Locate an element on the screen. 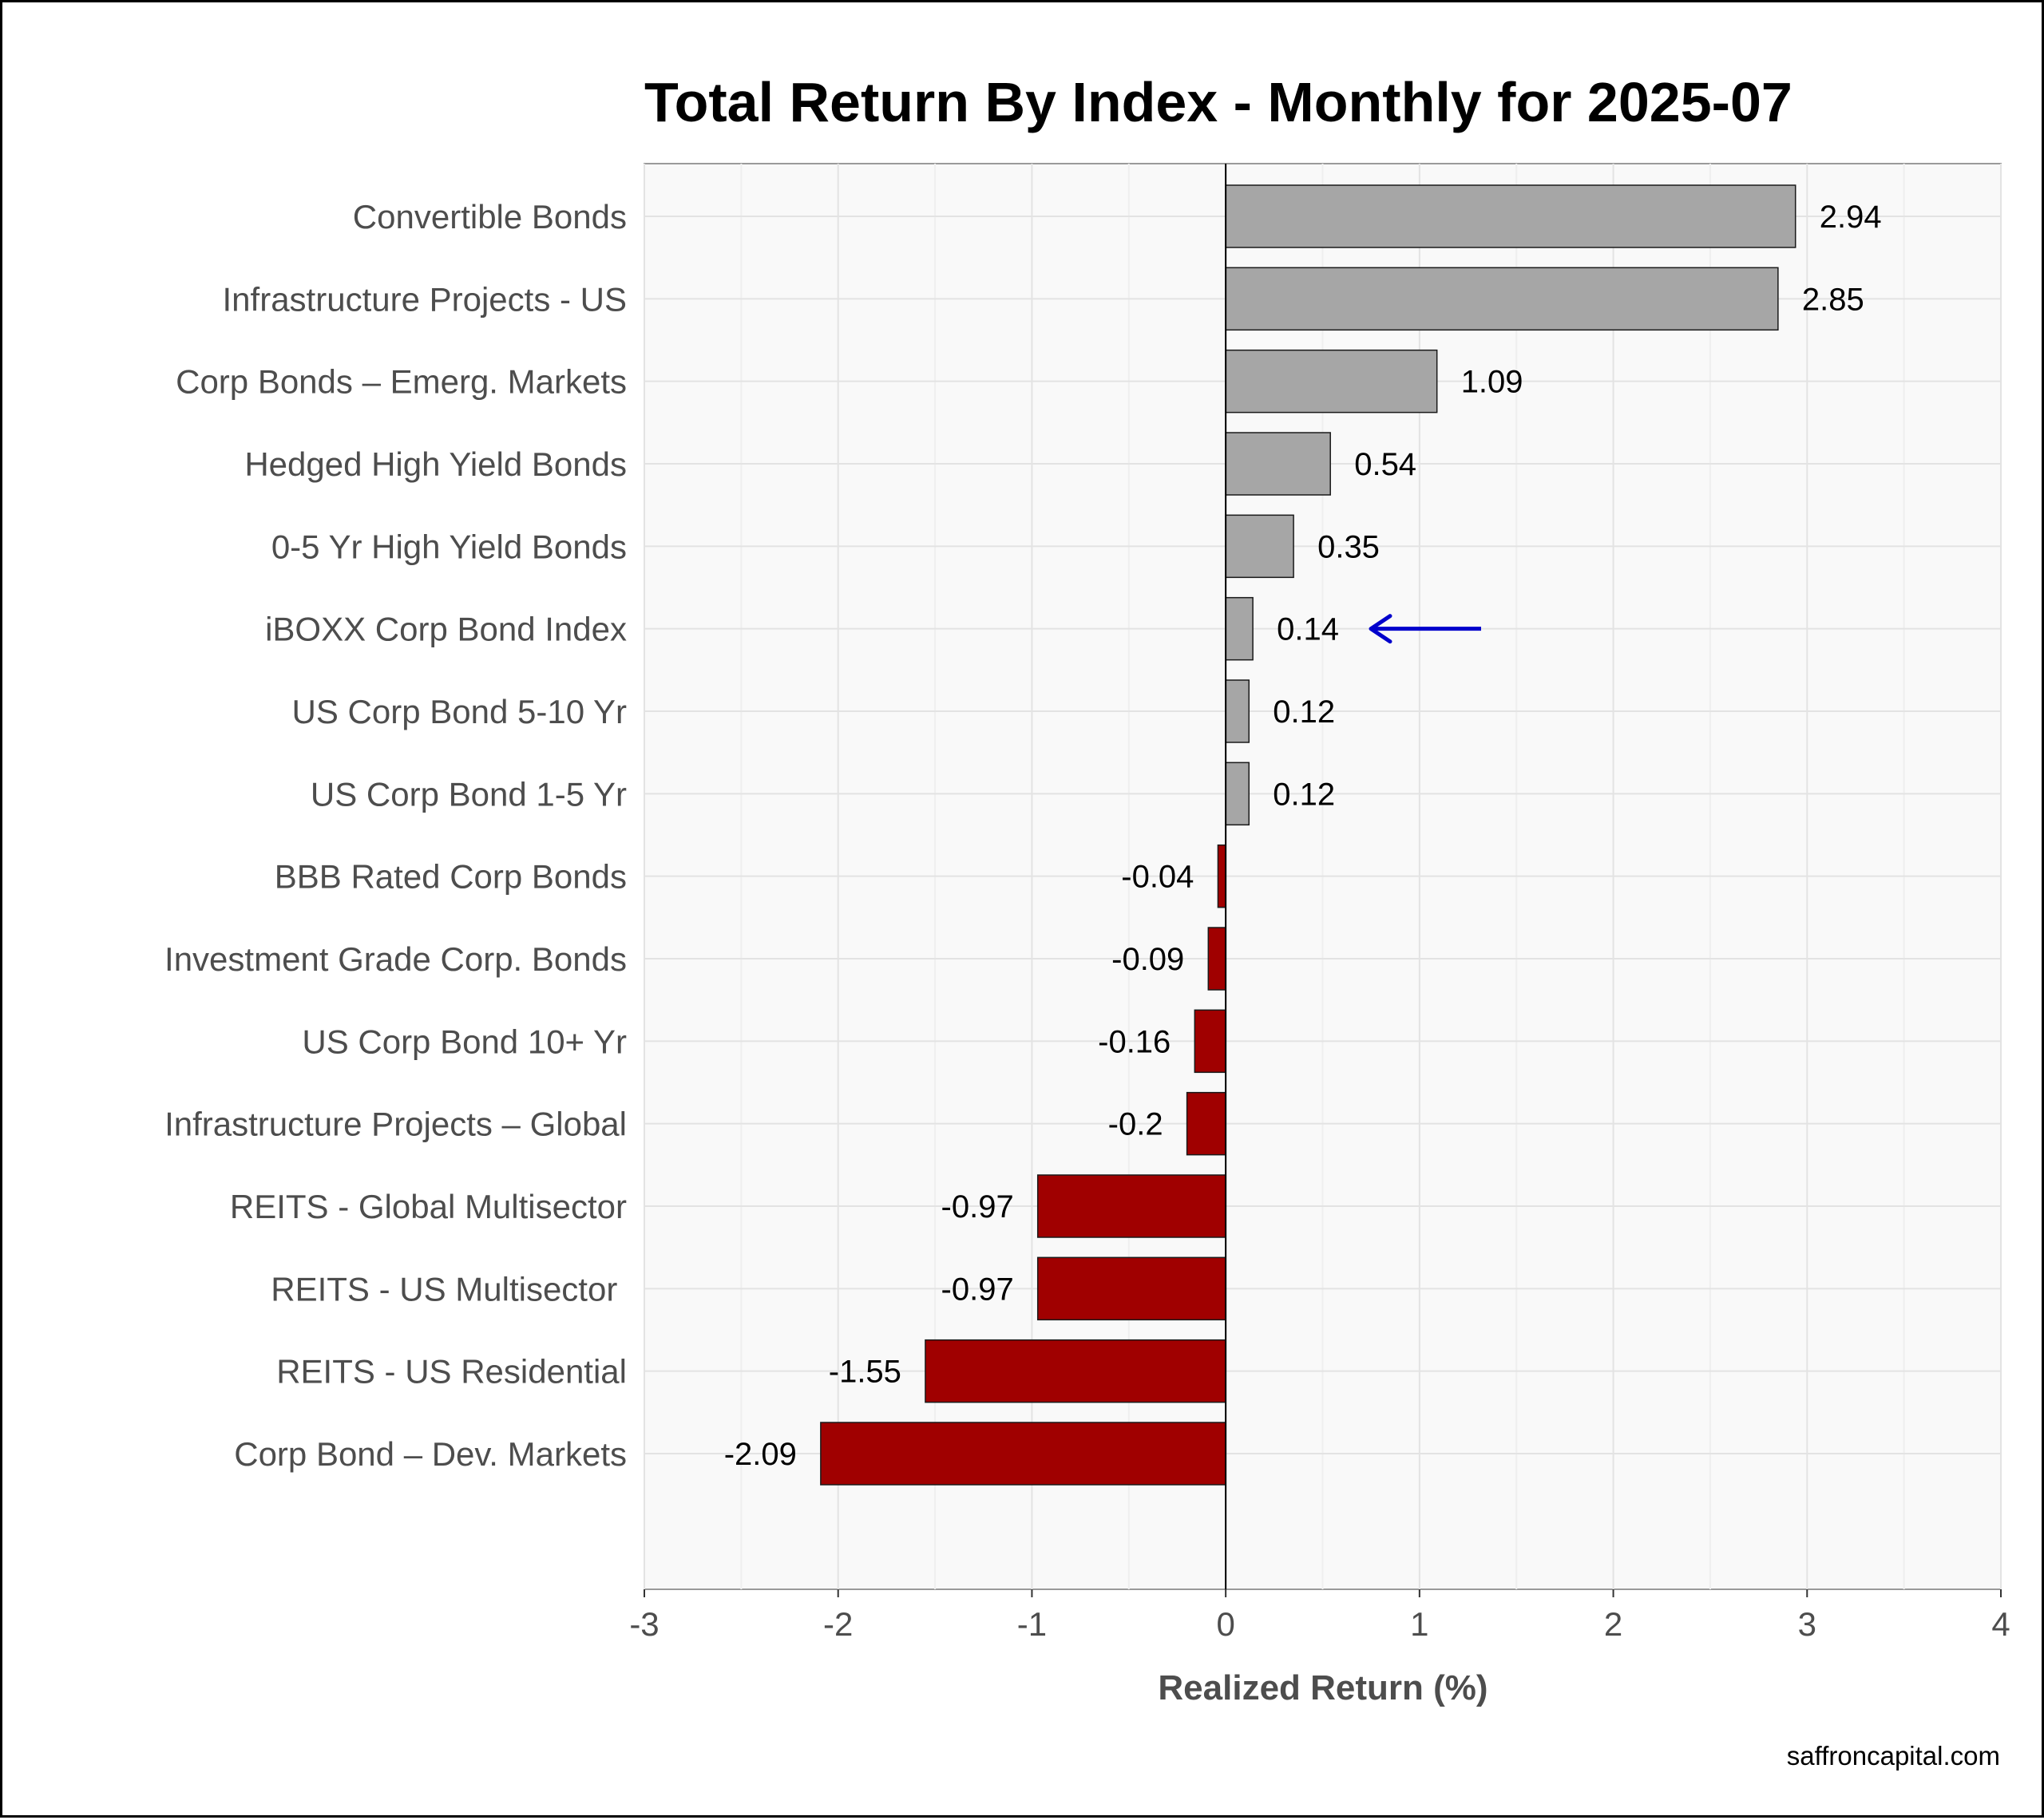  category-label: Infrastructure Projects - US is located at coordinates (425, 299).